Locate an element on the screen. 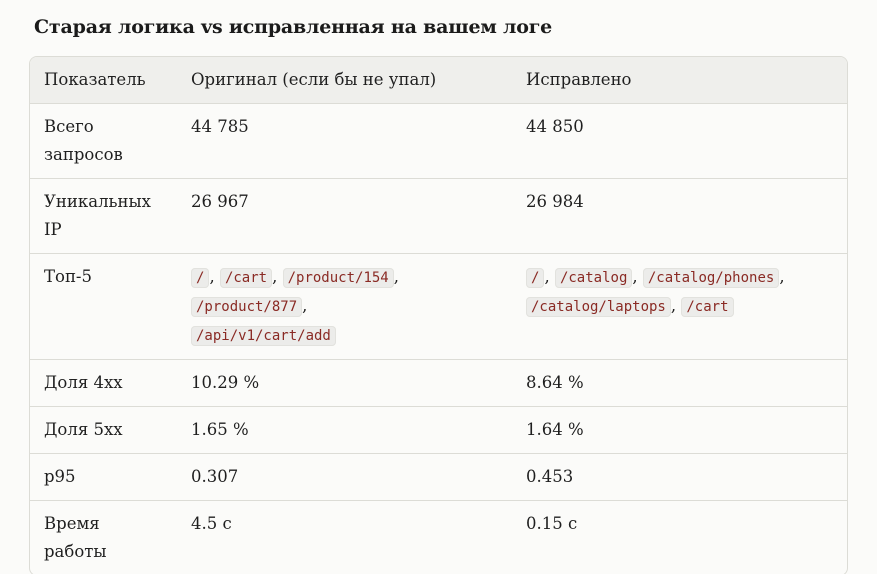 The image size is (877, 574). header-original: Оригинал (если бы не упал) is located at coordinates (314, 79).